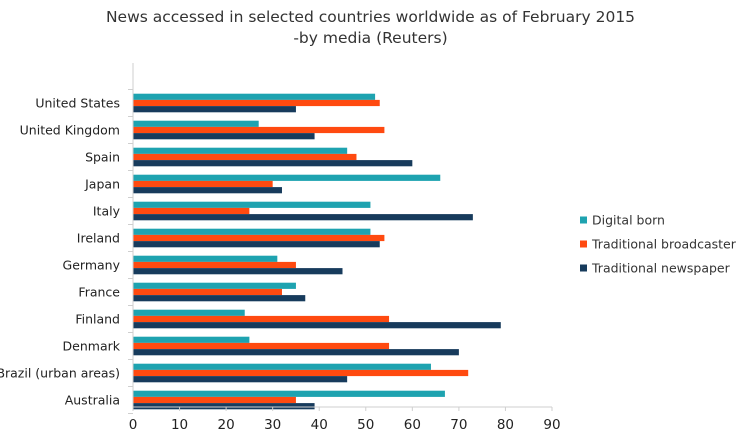 The height and width of the screenshot is (439, 741). I want to click on bar-digital-born-germany, so click(205, 258).